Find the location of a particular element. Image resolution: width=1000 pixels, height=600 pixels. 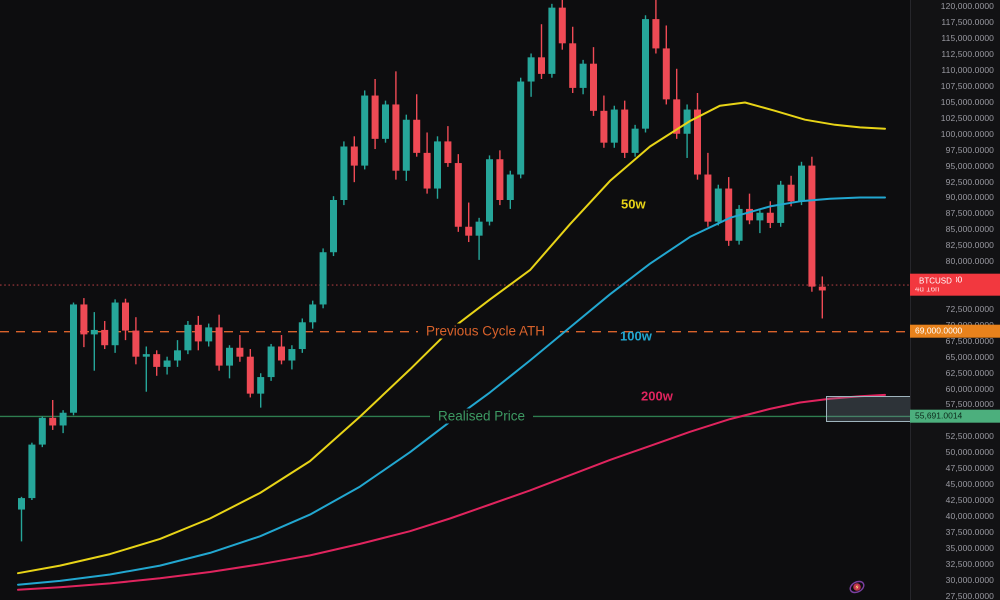

price-axis-tick: 95,000.0000 is located at coordinates (969, 165).